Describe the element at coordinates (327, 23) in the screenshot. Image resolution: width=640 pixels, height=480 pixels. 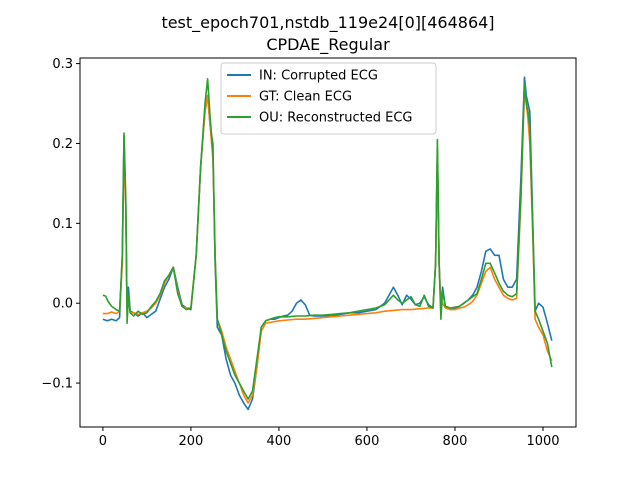
I see `chart-title: test_epoch701,nstdb_119e24[0][464864]` at that location.